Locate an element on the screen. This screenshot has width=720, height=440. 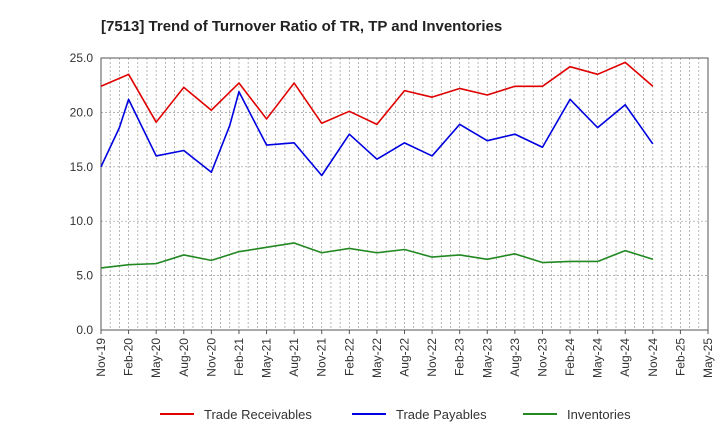
y-axis-ticks: 0.0 5.0 10.0 15.0 20.0 25.0 is located at coordinates (82, 194).